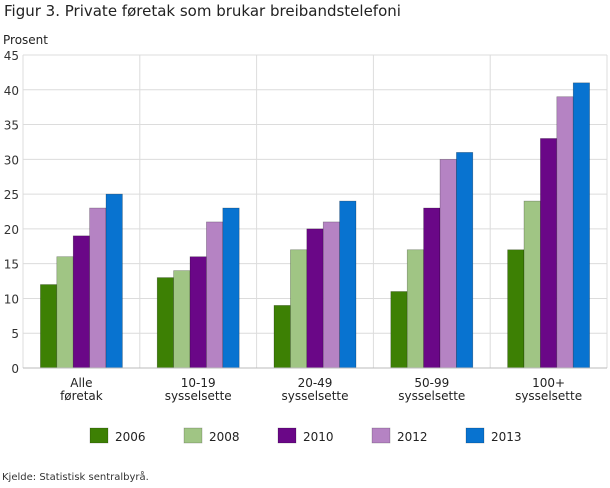  I want to click on x-tick-label: Alle, so click(81, 383).